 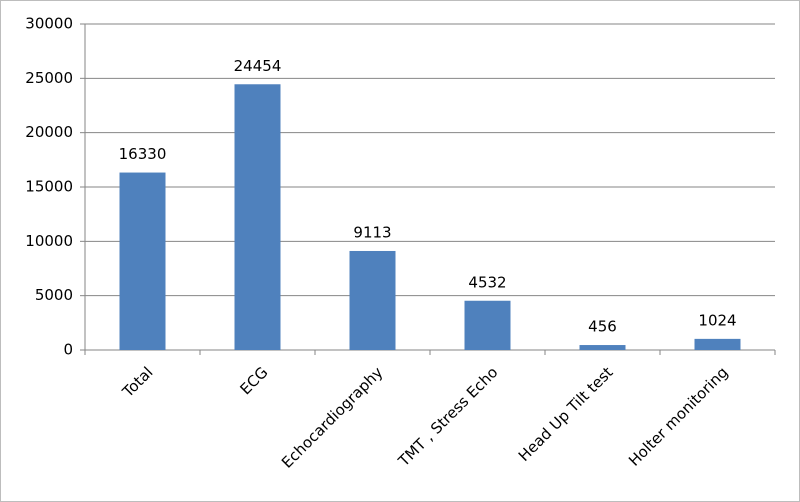 I want to click on y-tick-label: 30000, so click(x=49, y=24).